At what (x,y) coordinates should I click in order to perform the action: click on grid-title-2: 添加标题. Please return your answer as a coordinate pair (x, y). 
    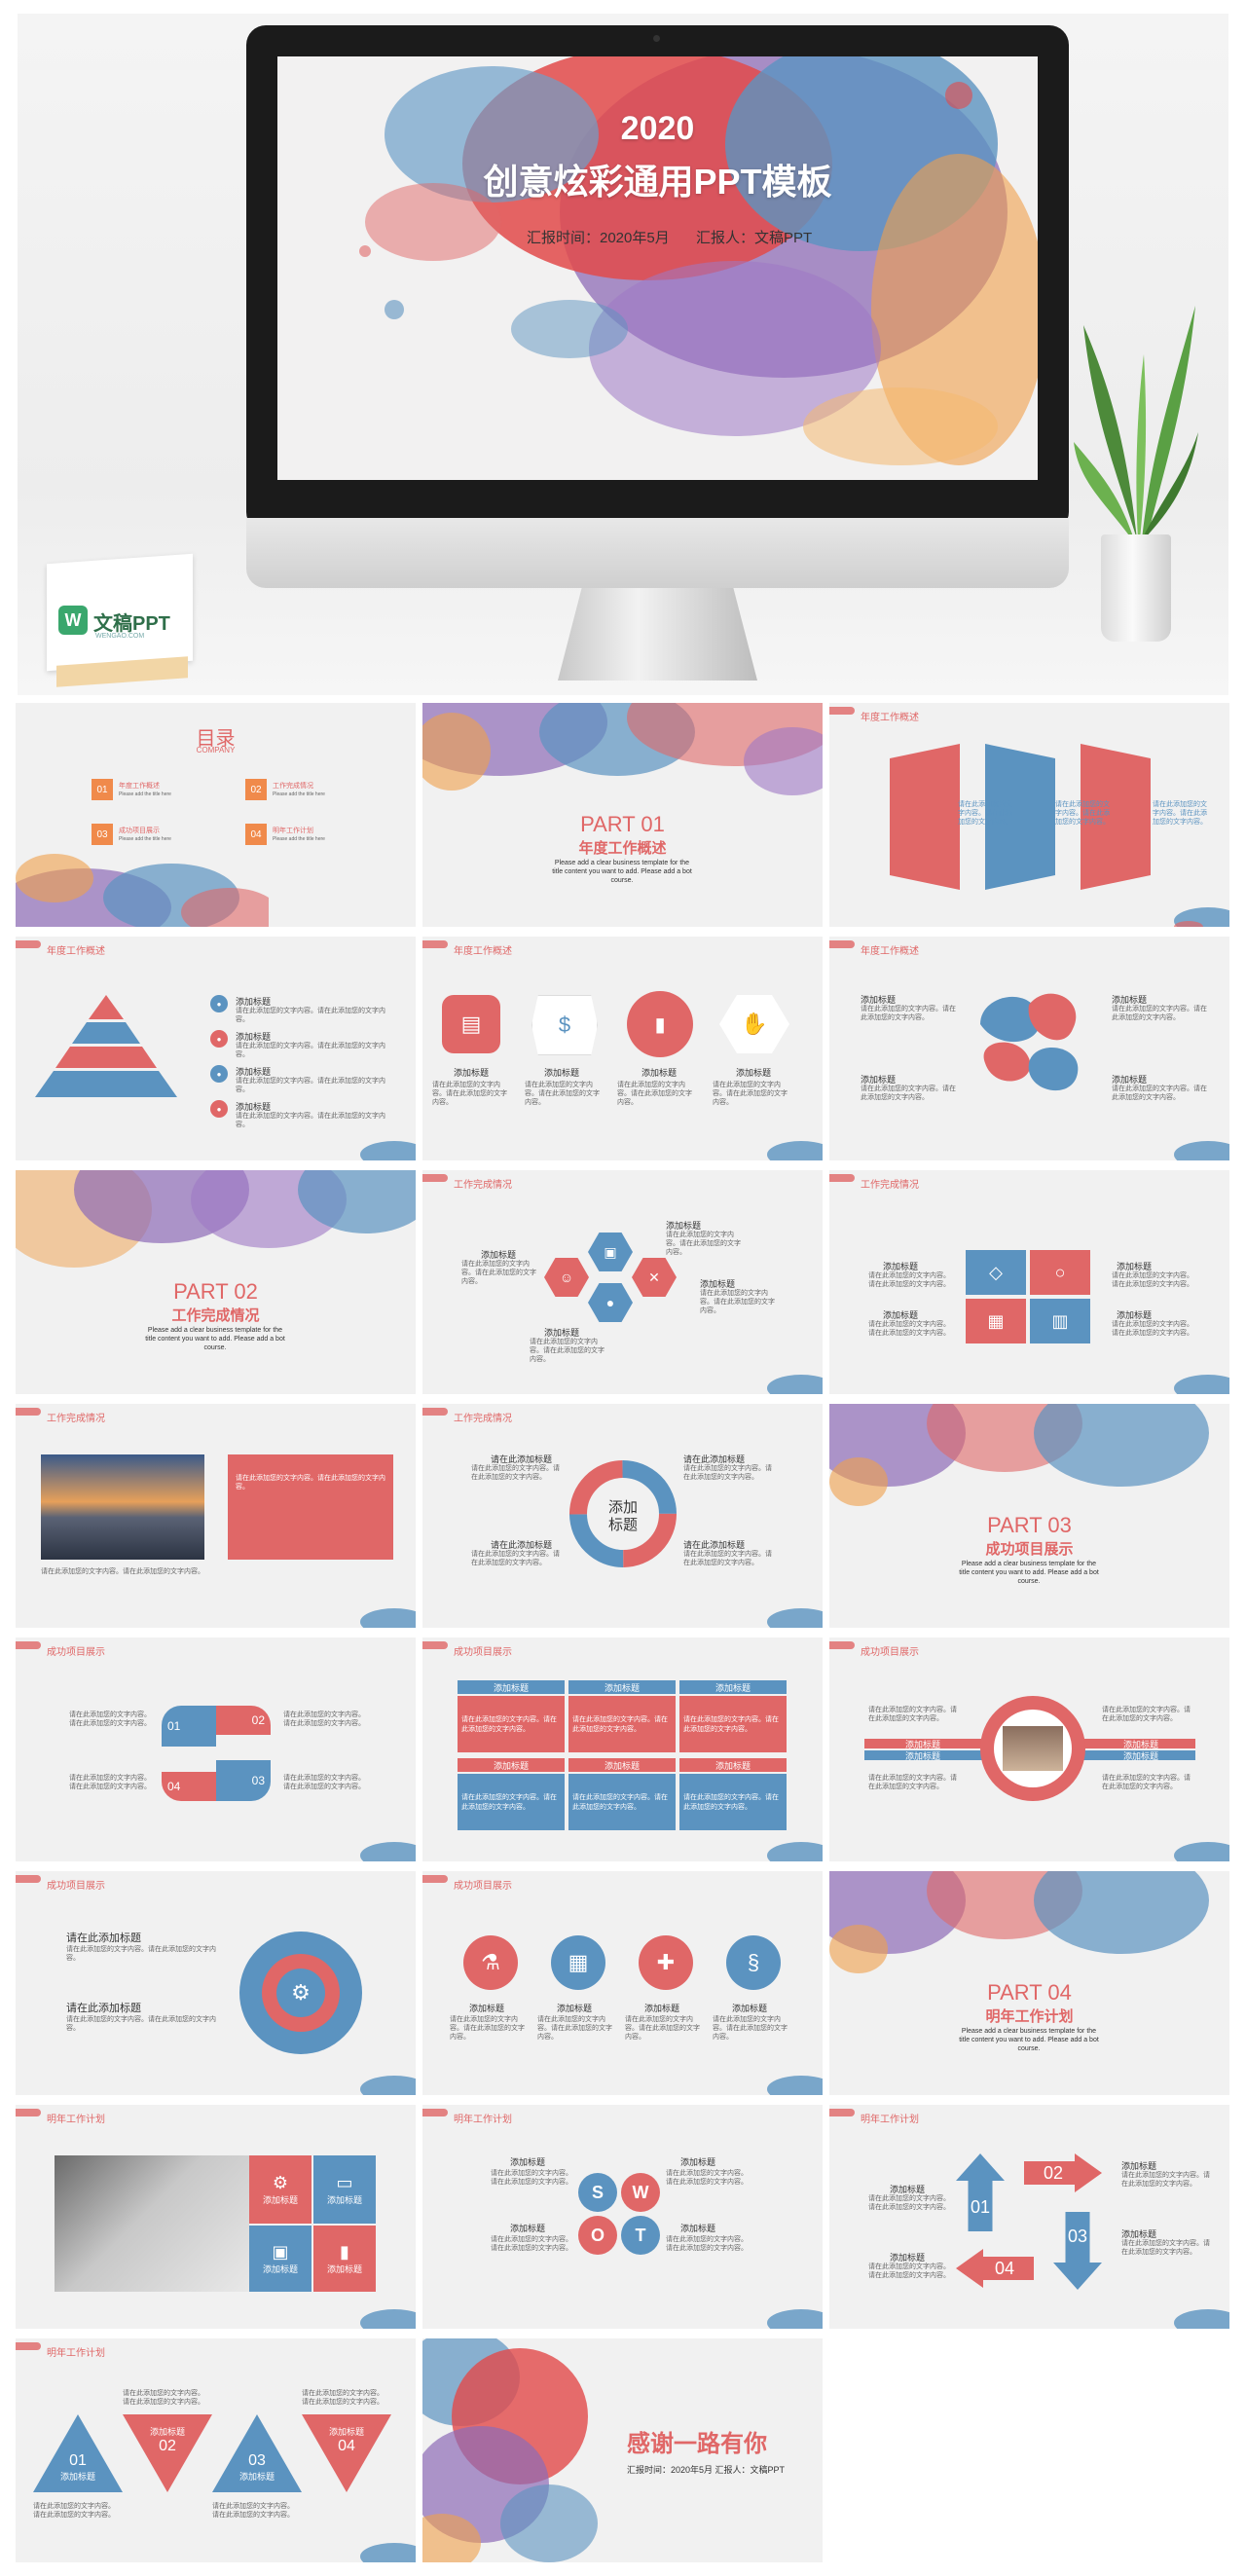
    Looking at the image, I should click on (1135, 1266).